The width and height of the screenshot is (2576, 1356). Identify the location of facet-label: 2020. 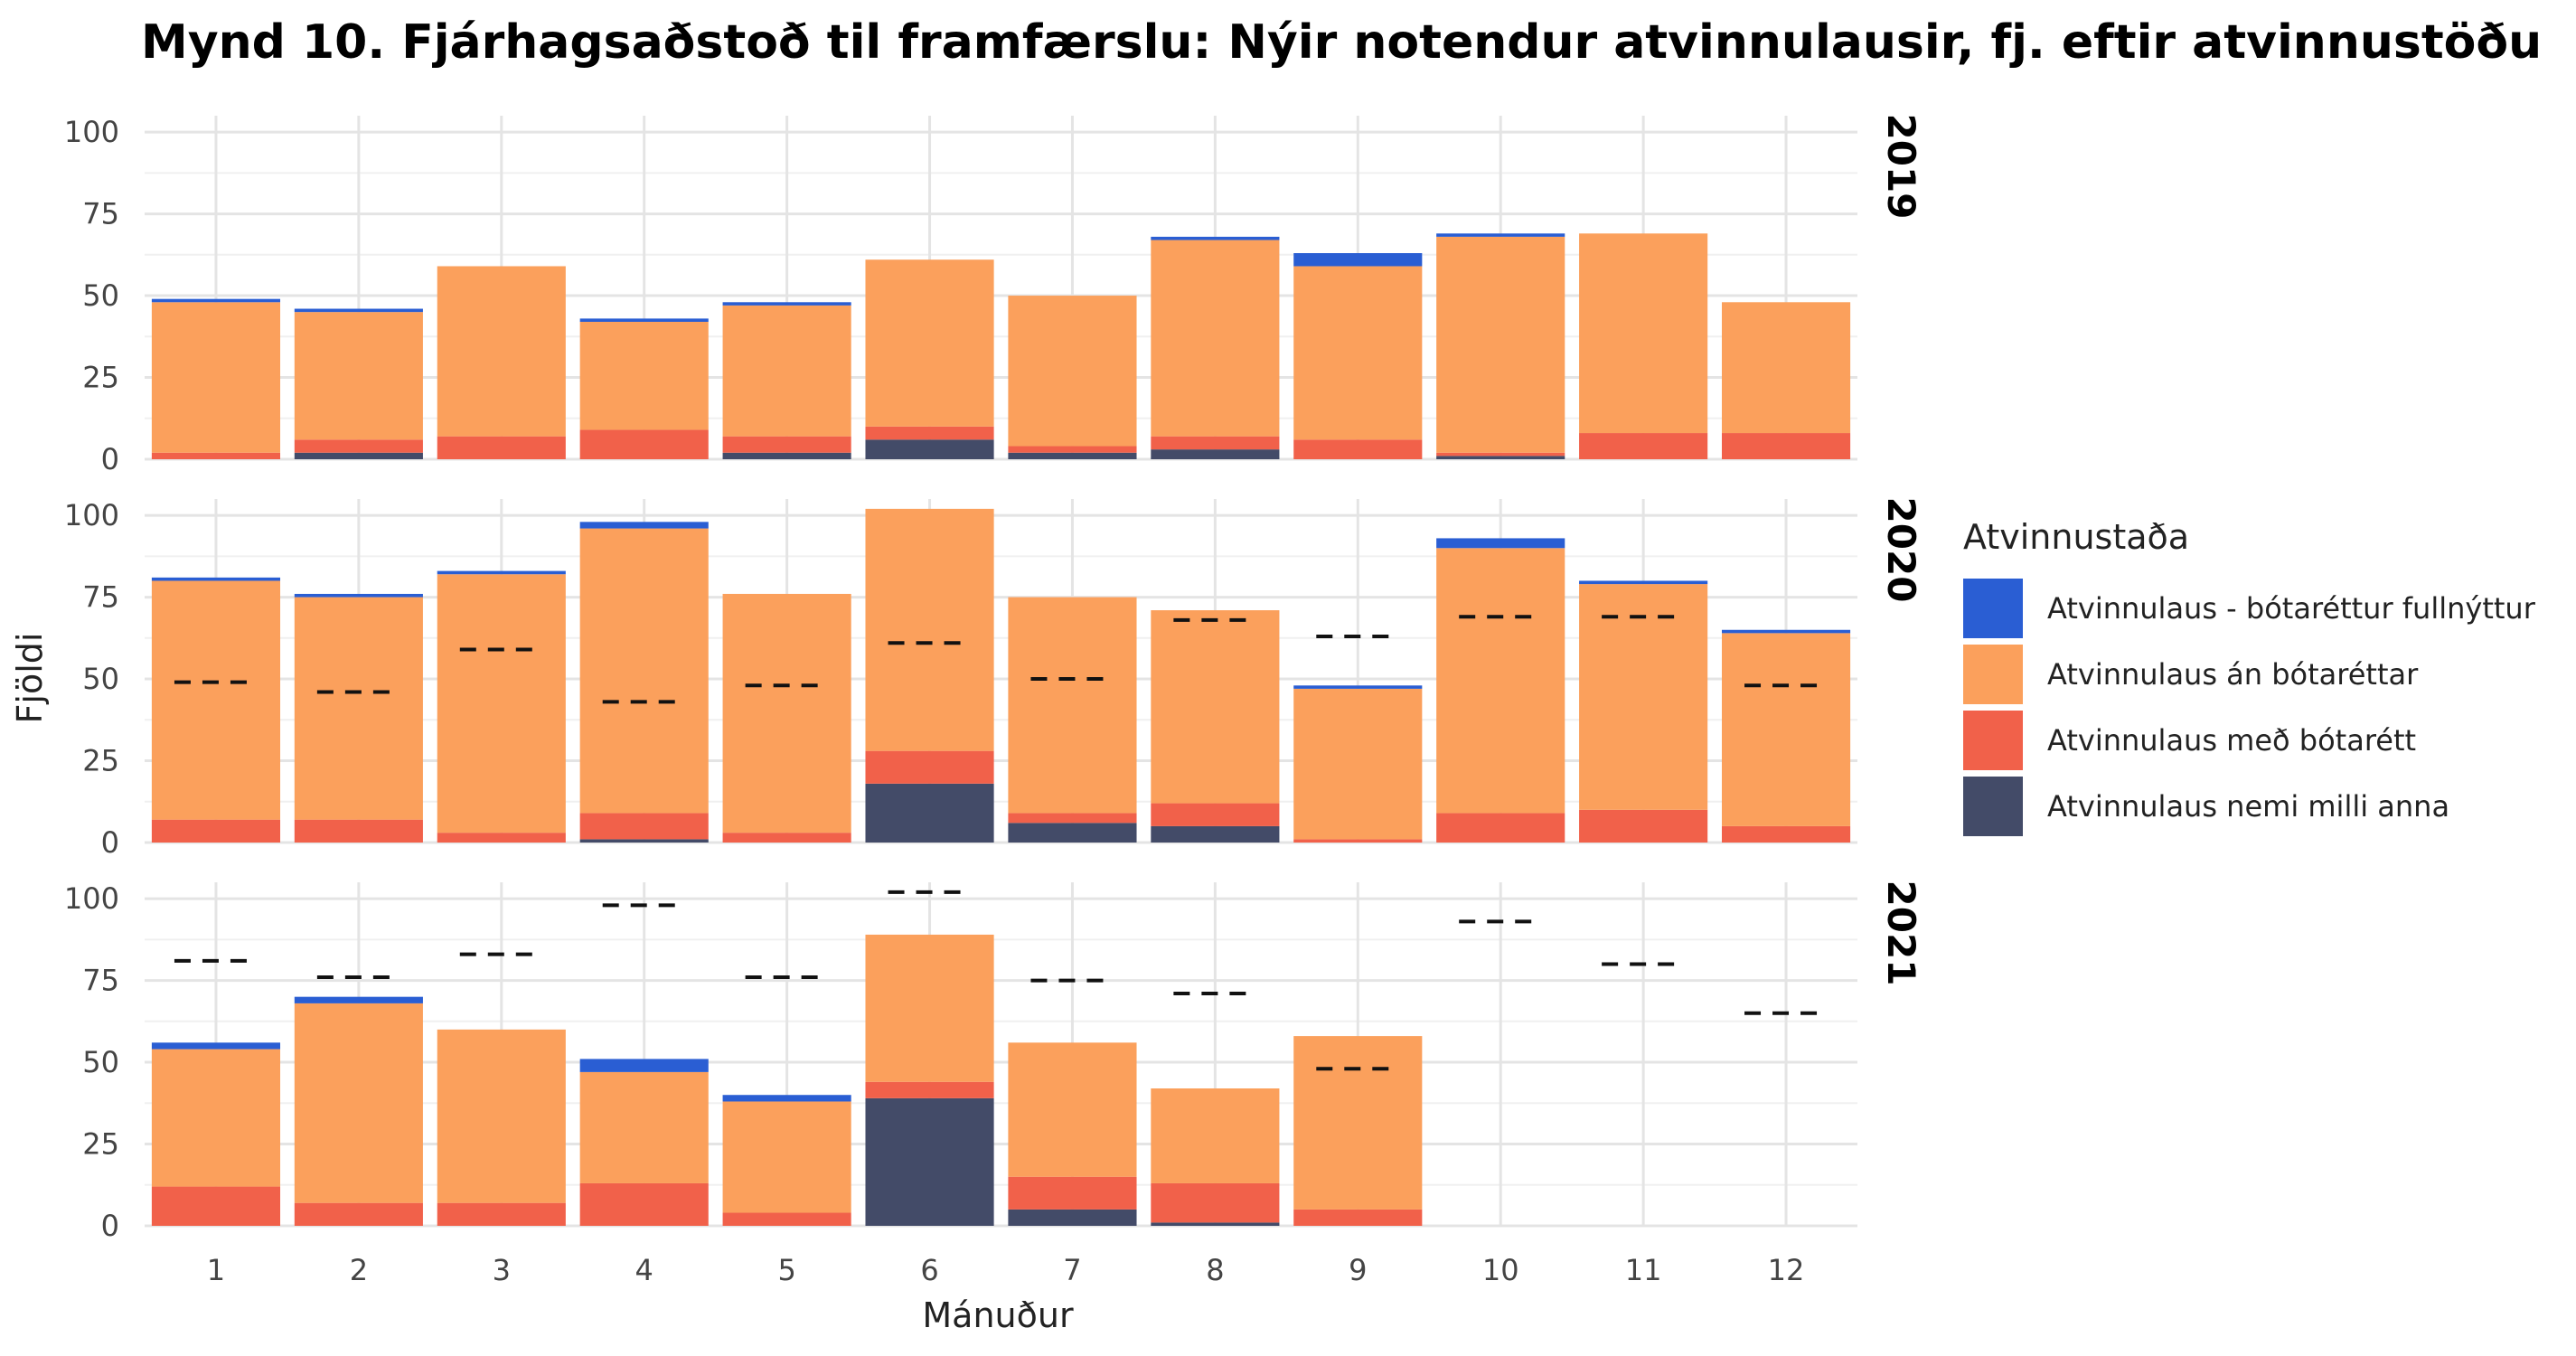
(1901, 550).